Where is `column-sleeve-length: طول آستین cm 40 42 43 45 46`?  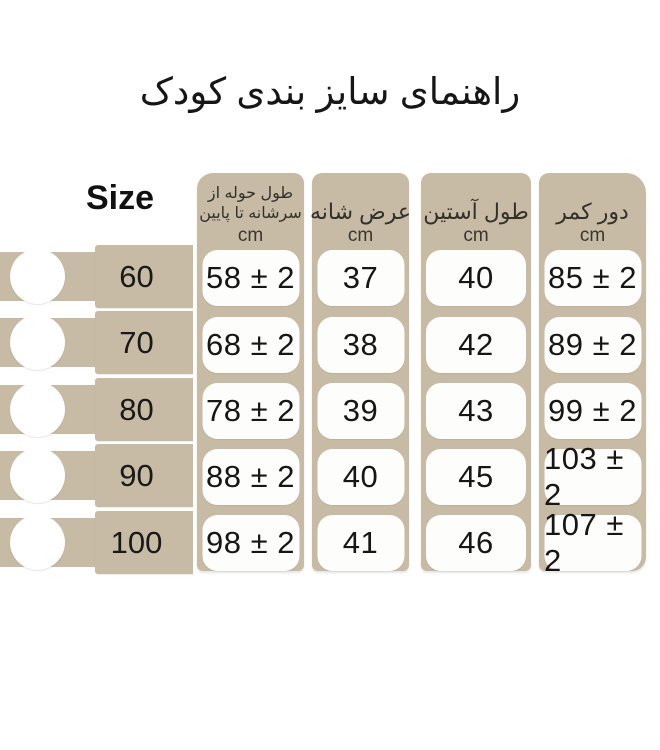 column-sleeve-length: طول آستین cm 40 42 43 45 46 is located at coordinates (476, 372).